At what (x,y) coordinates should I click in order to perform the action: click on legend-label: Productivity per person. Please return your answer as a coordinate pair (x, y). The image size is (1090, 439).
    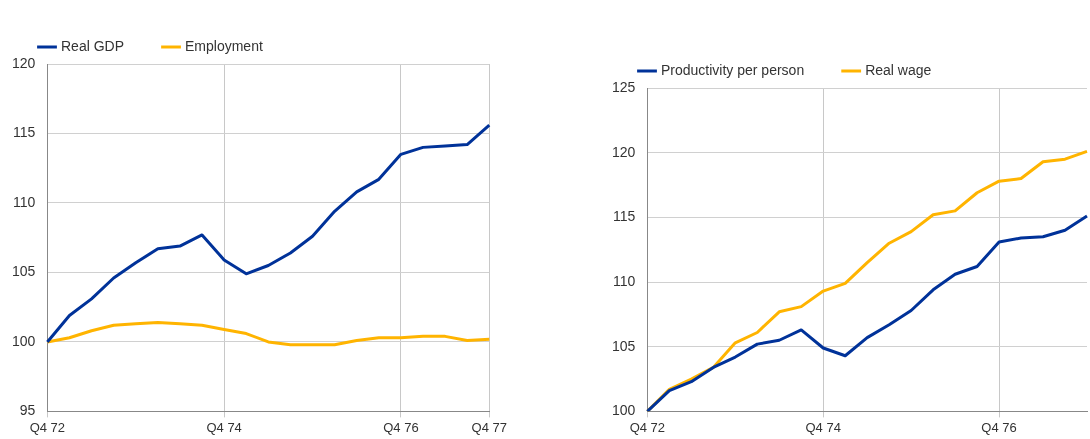
    Looking at the image, I should click on (733, 69).